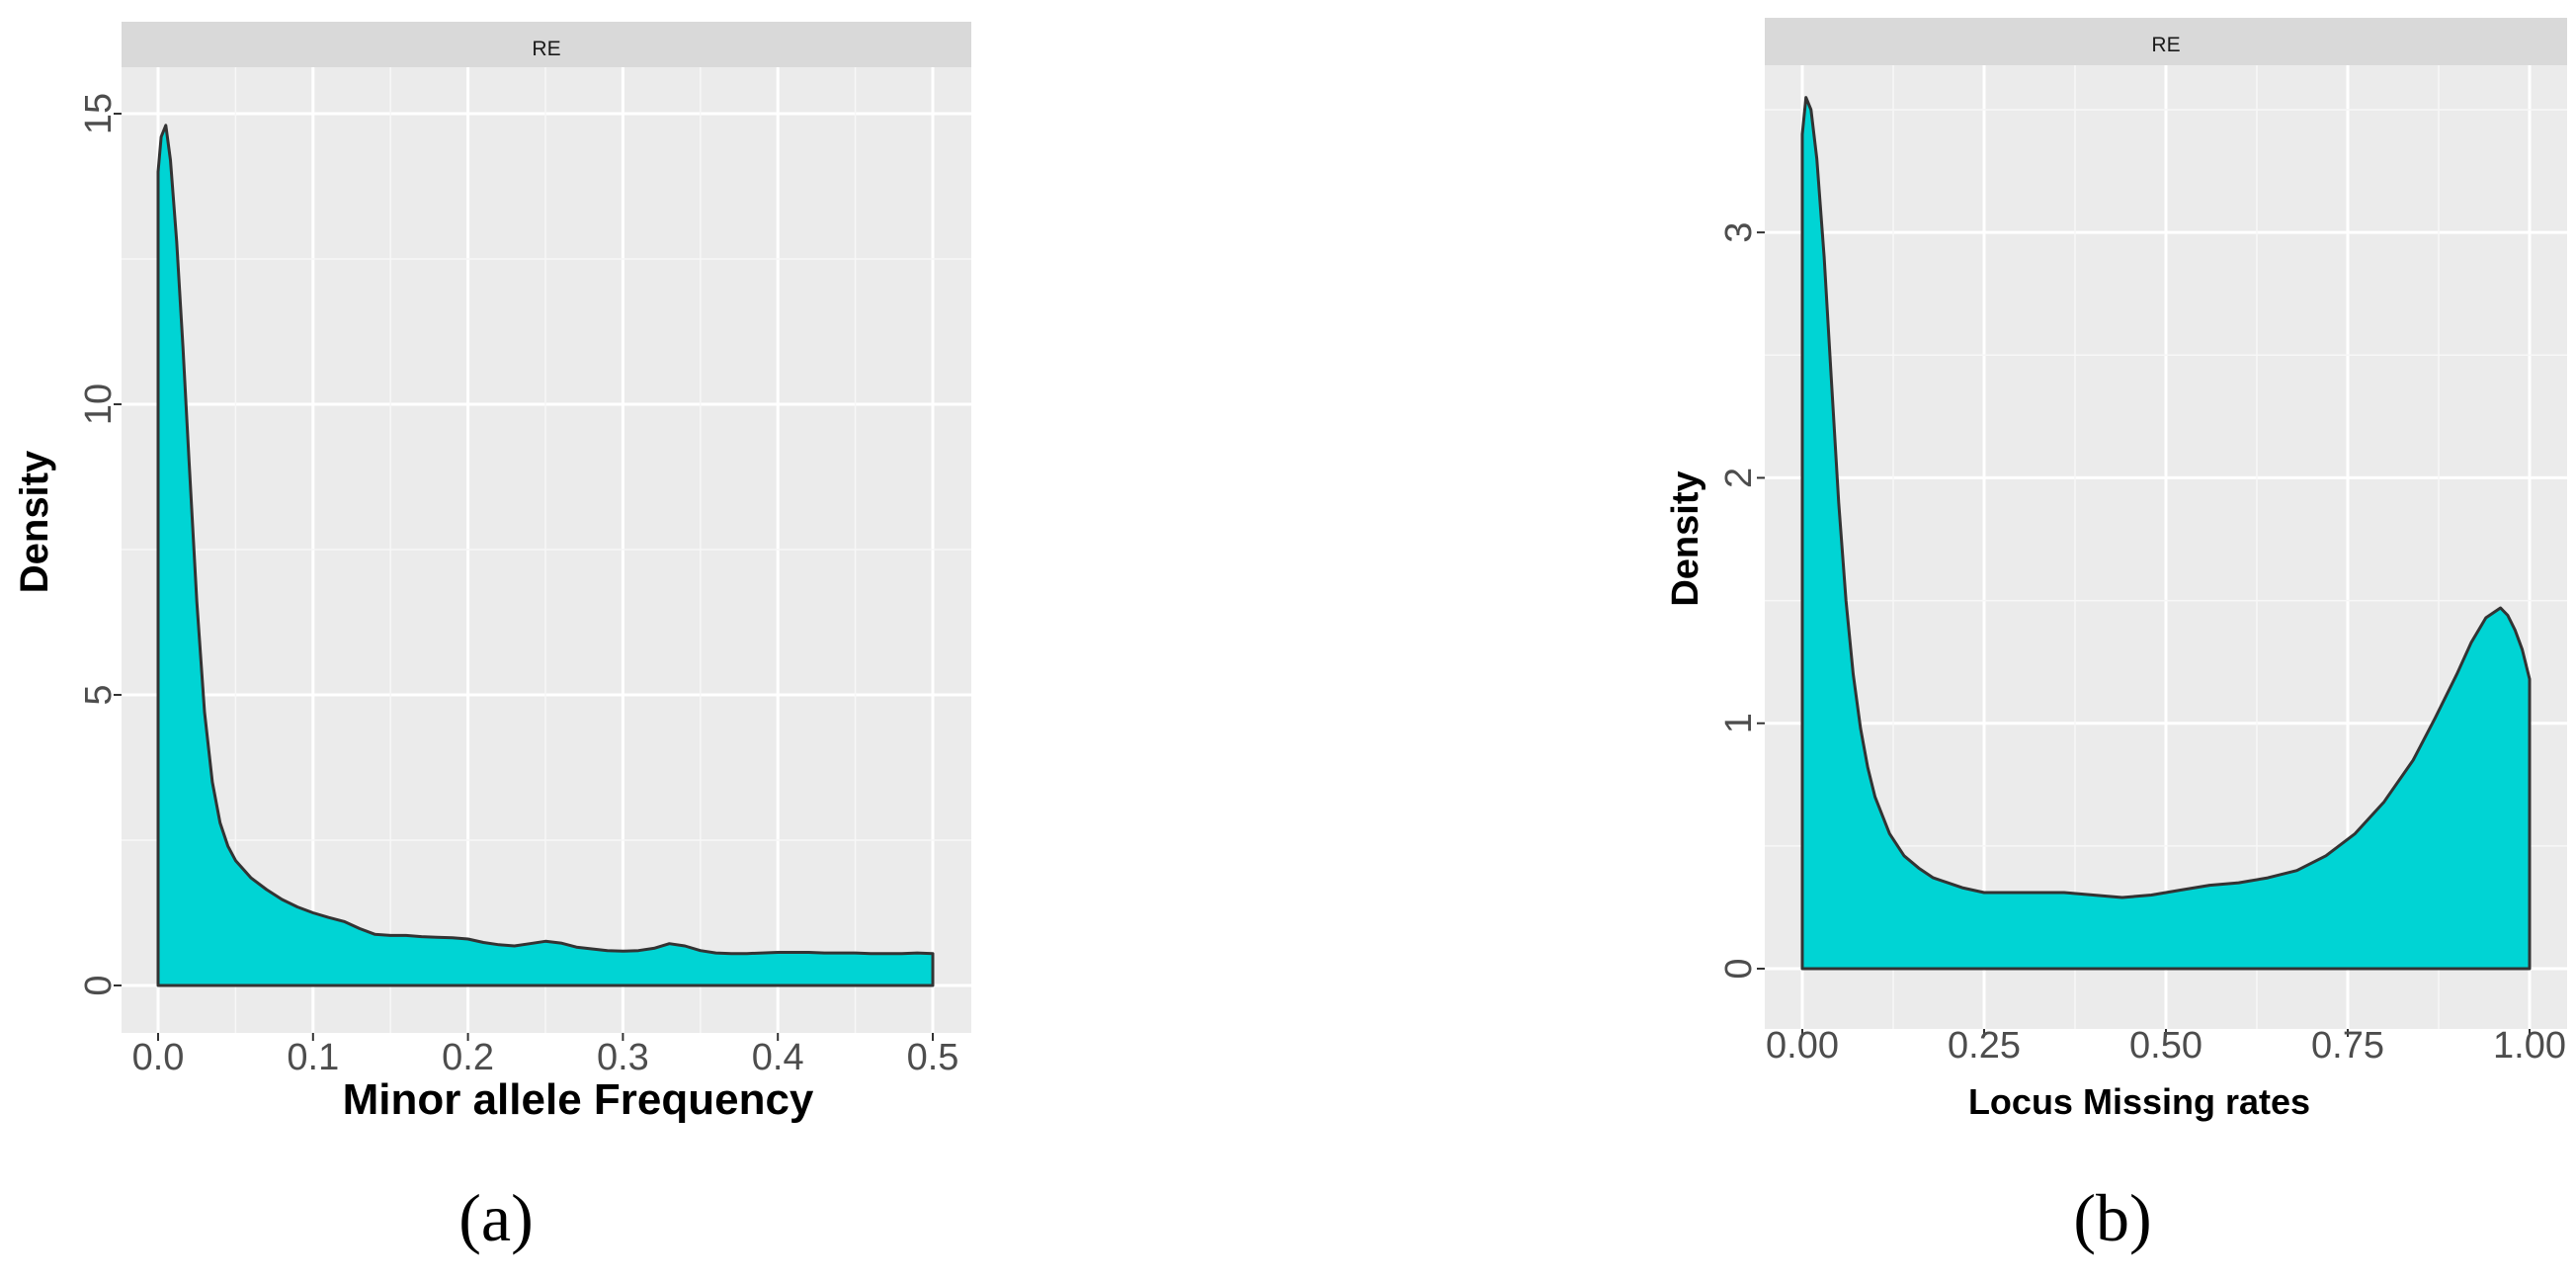 Image resolution: width=2576 pixels, height=1282 pixels. I want to click on x-tick-label: 0.3, so click(623, 1057).